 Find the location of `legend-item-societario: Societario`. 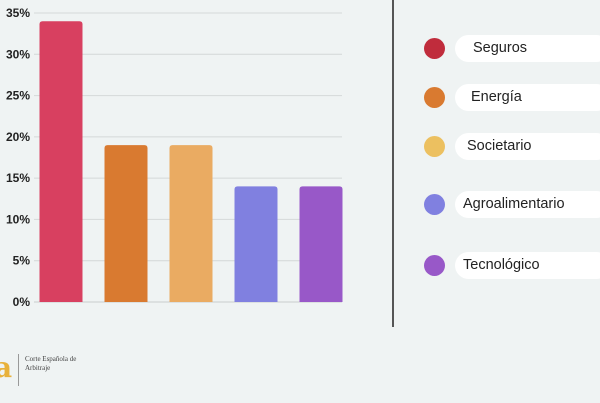

legend-item-societario: Societario is located at coordinates (512, 147).